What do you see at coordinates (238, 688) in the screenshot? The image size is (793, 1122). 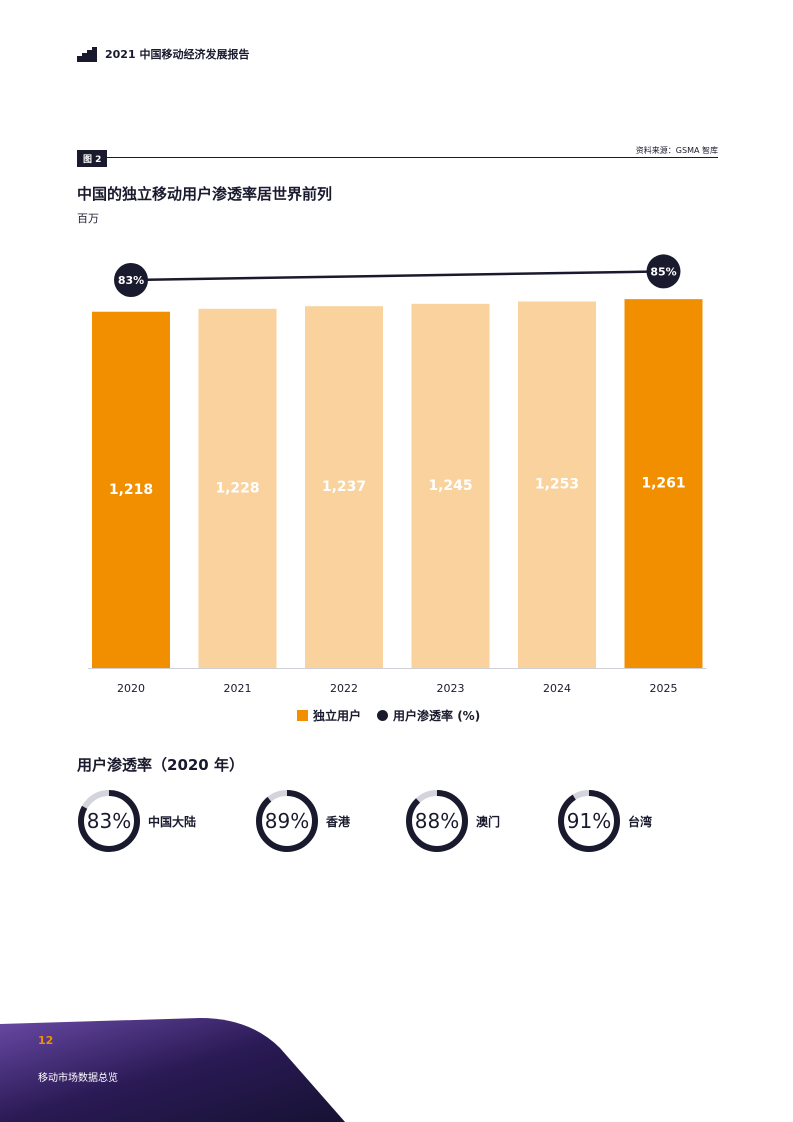 I see `x-tick-label: 2021` at bounding box center [238, 688].